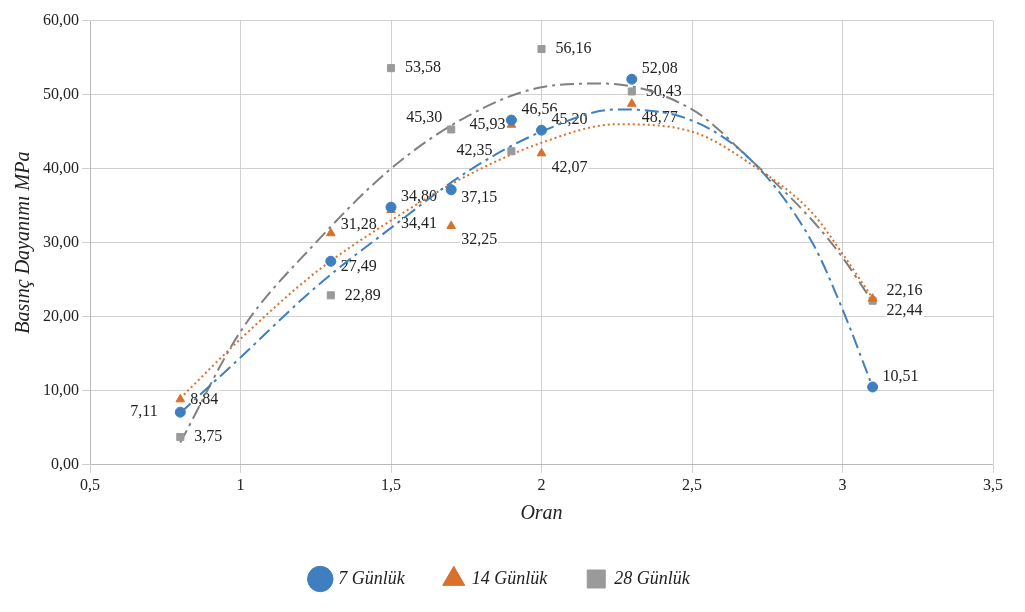 The image size is (1025, 612). I want to click on data-label: 22,44, so click(904, 309).